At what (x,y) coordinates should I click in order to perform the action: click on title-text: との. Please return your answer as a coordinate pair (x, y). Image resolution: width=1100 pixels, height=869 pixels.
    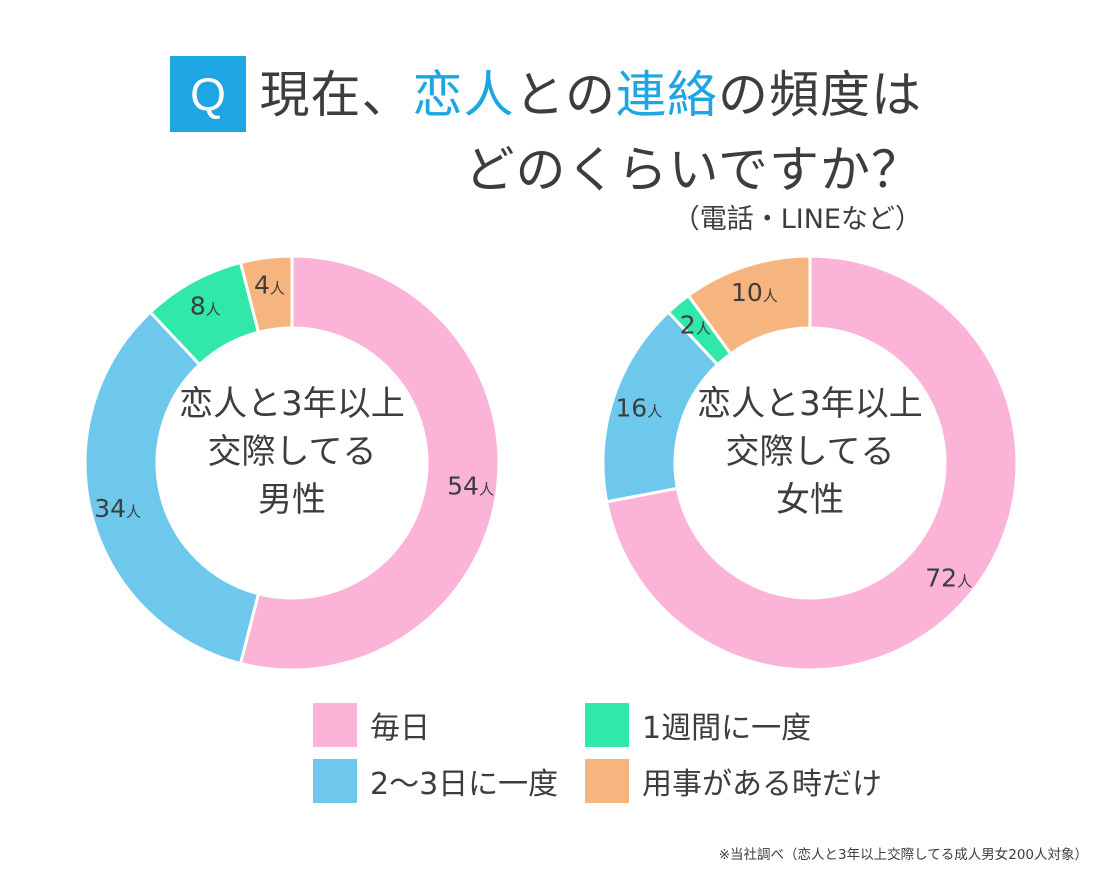
    Looking at the image, I should click on (565, 95).